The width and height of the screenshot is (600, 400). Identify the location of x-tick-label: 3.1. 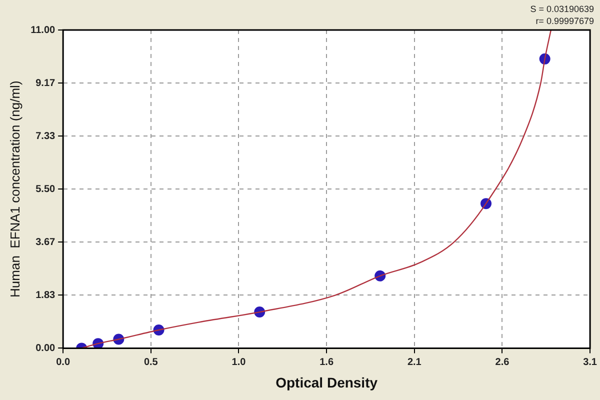
(590, 362).